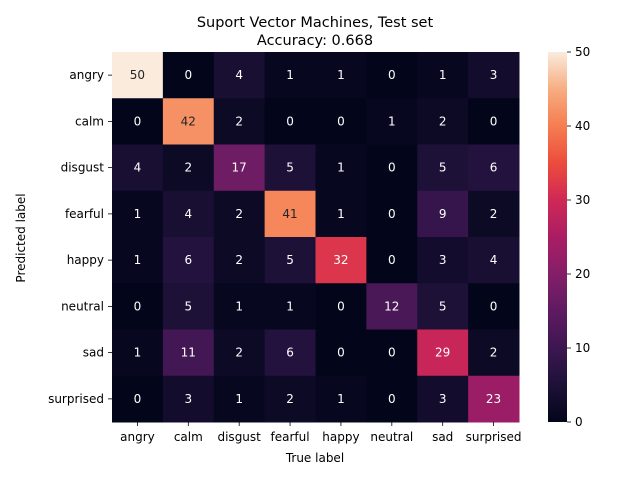 The image size is (640, 480). What do you see at coordinates (290, 260) in the screenshot?
I see `cell-happy-fearful` at bounding box center [290, 260].